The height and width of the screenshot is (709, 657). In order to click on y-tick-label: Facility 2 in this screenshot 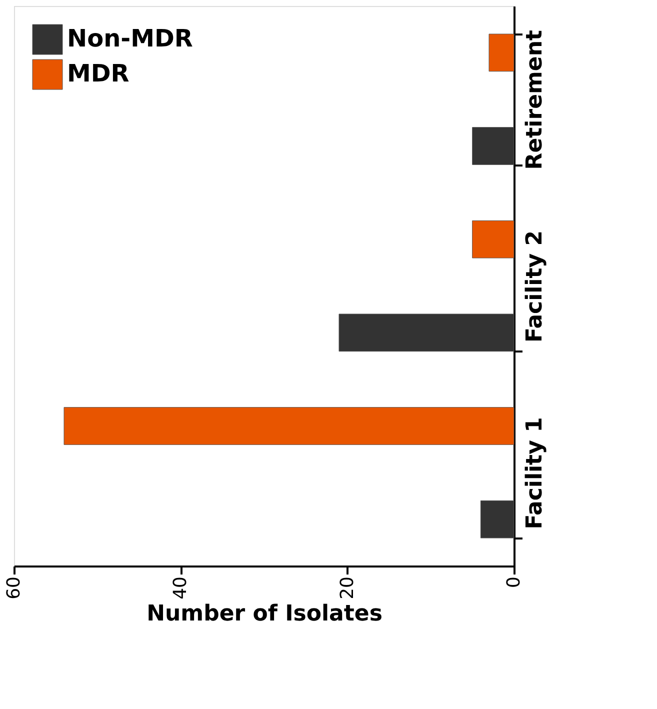, I will do `click(535, 286)`.